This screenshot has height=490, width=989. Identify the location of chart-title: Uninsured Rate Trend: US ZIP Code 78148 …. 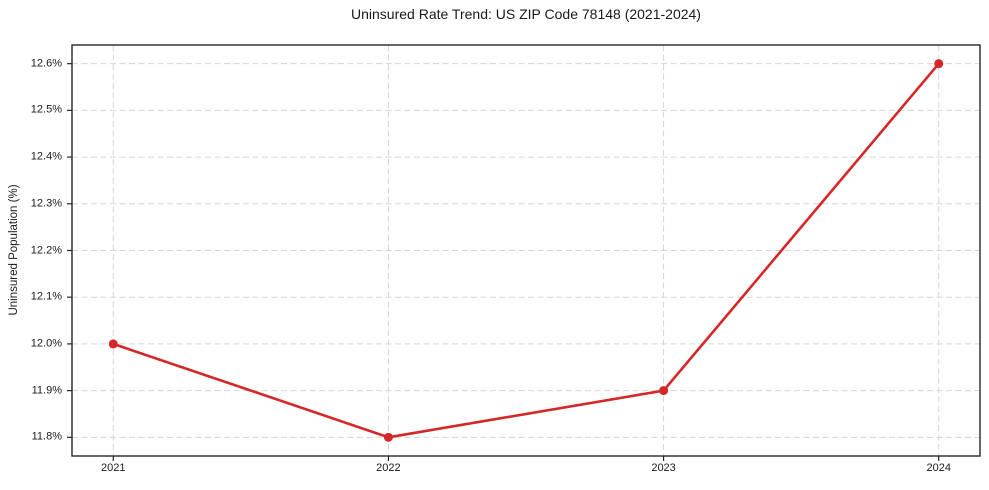
(526, 14).